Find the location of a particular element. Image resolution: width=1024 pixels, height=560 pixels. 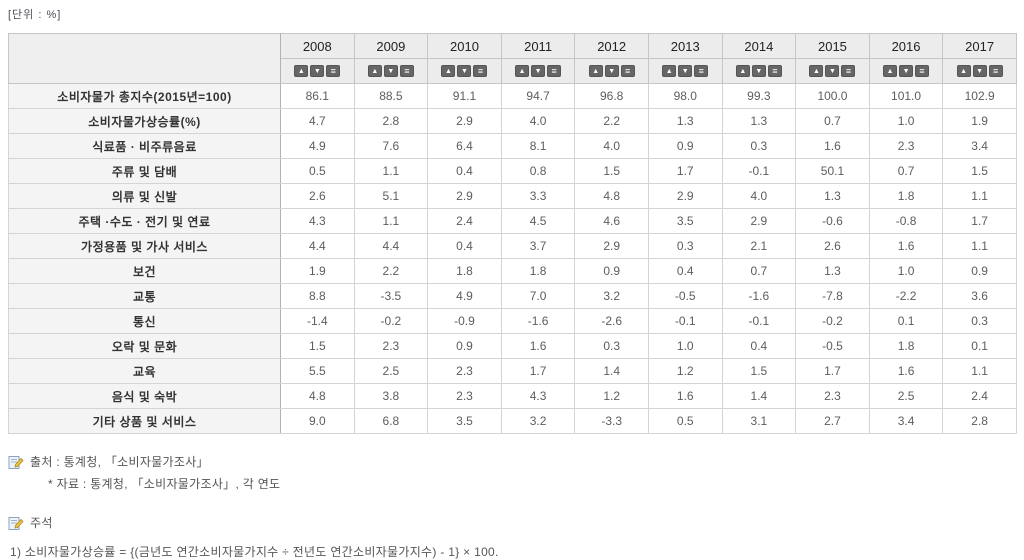

value-cell: -0.9 is located at coordinates (464, 321).